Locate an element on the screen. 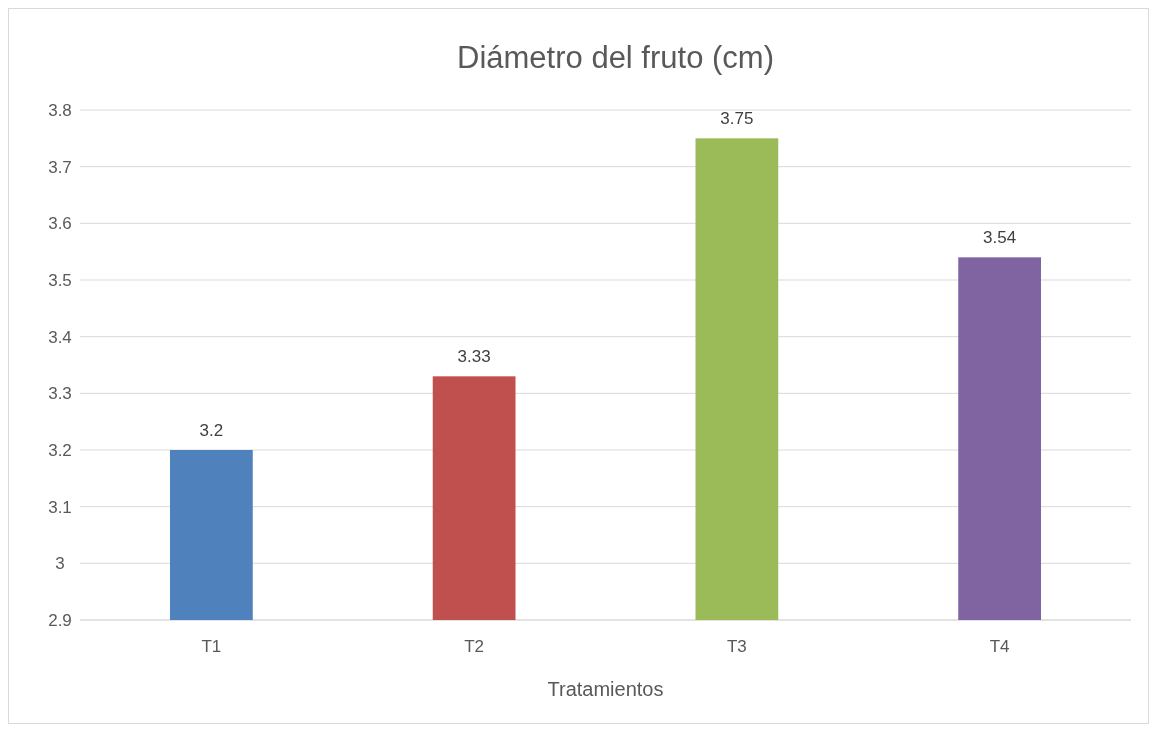 This screenshot has width=1157, height=732. chart-title: Diámetro del fruto (cm) is located at coordinates (615, 57).